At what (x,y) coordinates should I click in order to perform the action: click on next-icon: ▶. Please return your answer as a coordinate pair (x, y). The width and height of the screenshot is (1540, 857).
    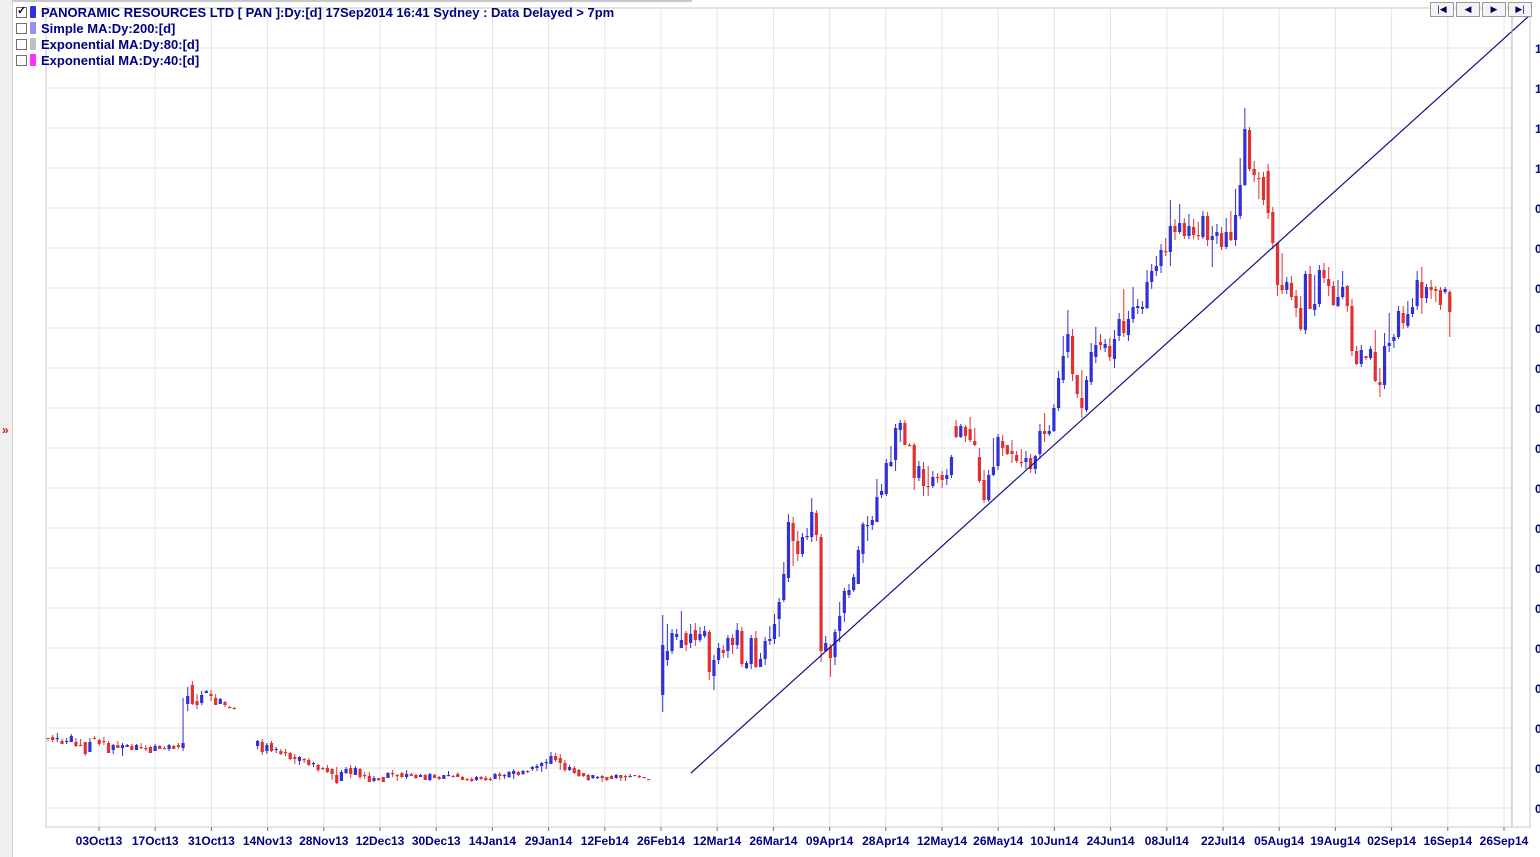
    Looking at the image, I should click on (1494, 9).